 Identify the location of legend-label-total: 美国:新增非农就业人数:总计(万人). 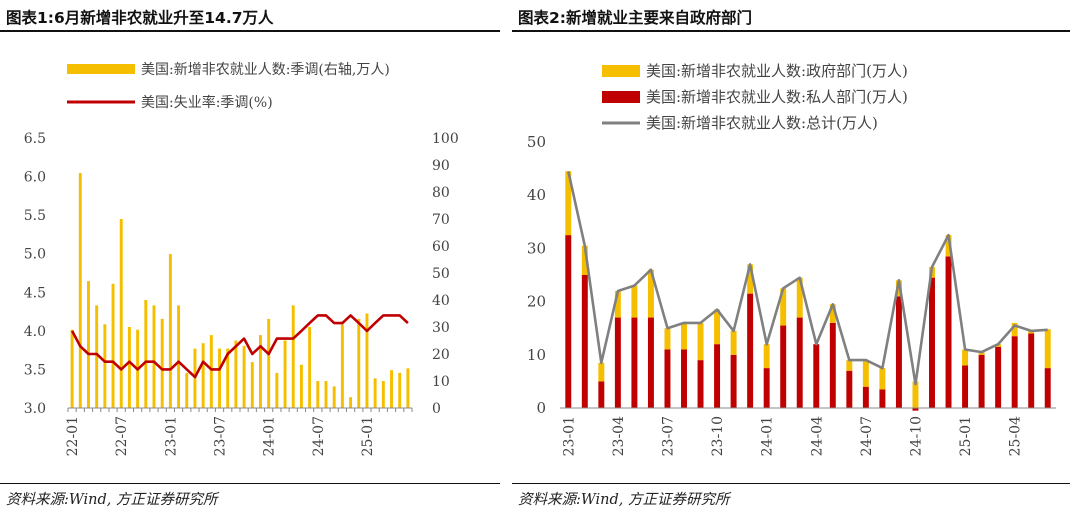
(762, 123).